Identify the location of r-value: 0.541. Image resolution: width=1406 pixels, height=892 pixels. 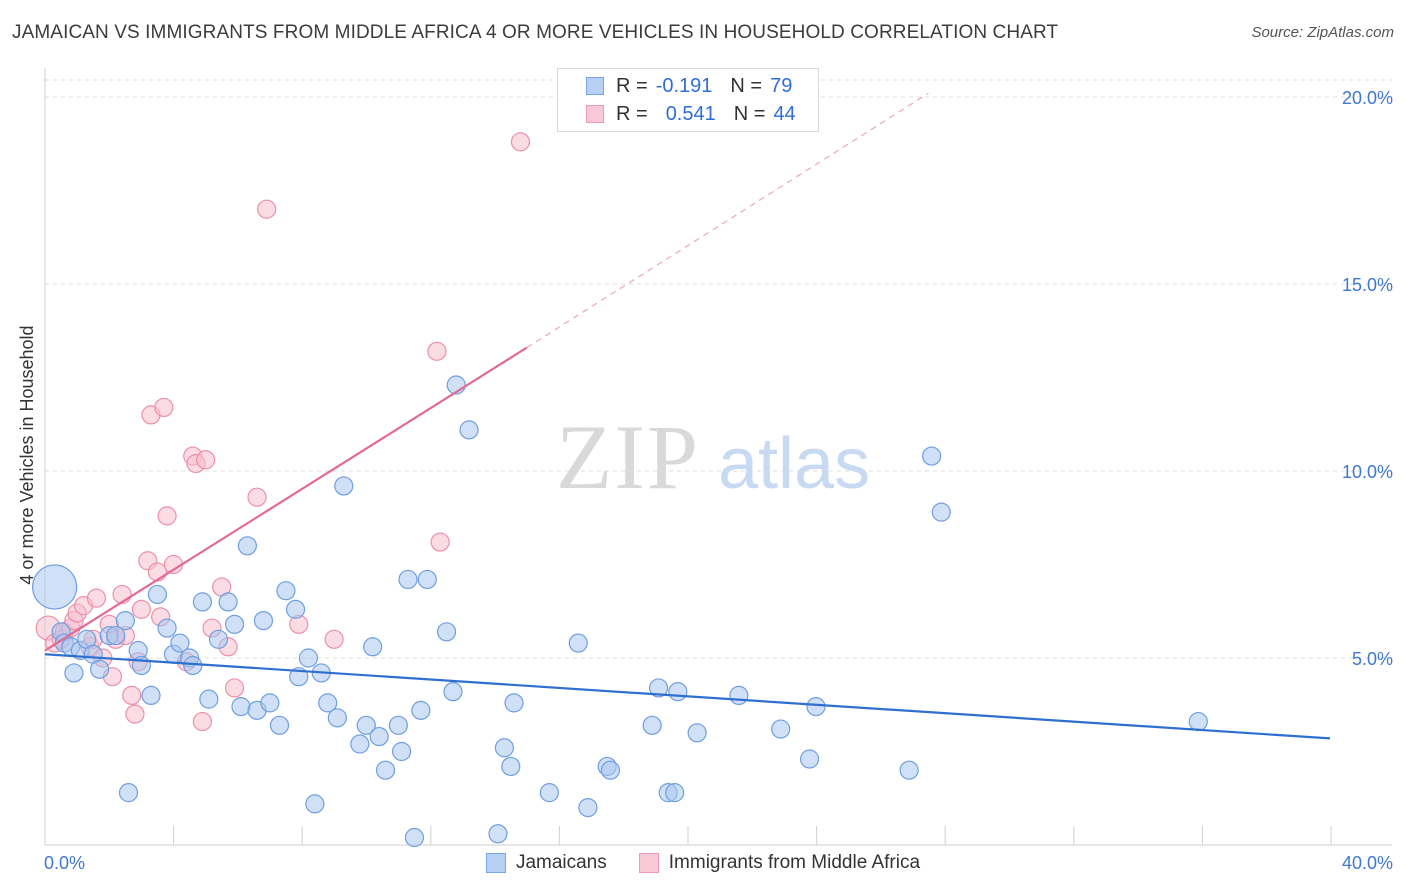
(690, 113).